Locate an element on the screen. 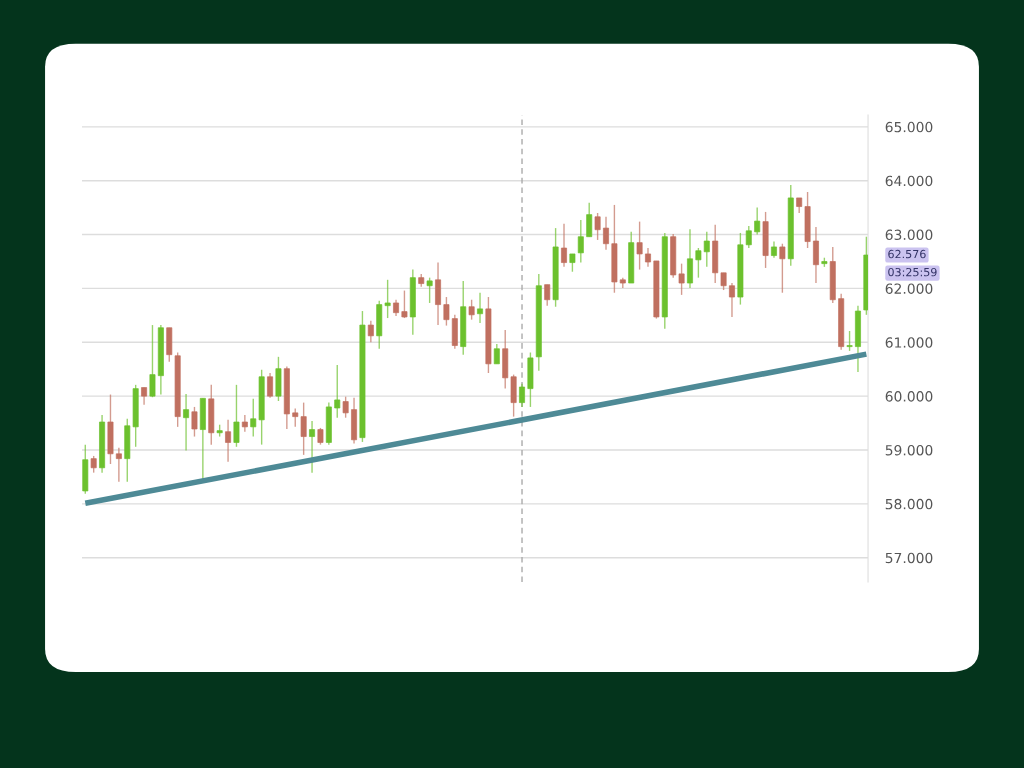  y-tick-label: 59.000 is located at coordinates (909, 450).